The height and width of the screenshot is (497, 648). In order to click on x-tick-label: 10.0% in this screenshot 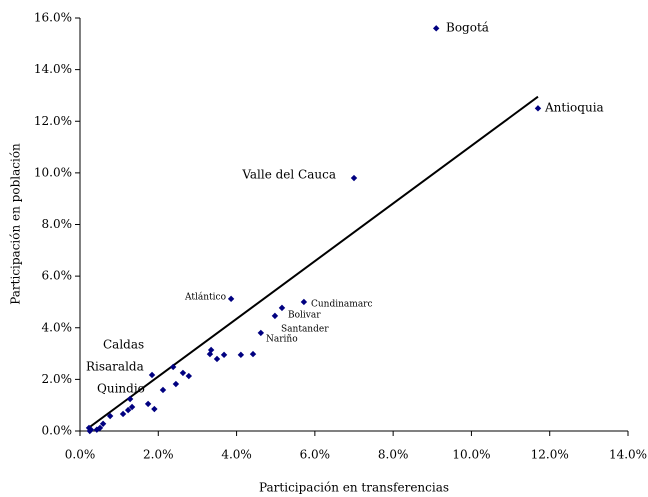, I will do `click(471, 455)`.